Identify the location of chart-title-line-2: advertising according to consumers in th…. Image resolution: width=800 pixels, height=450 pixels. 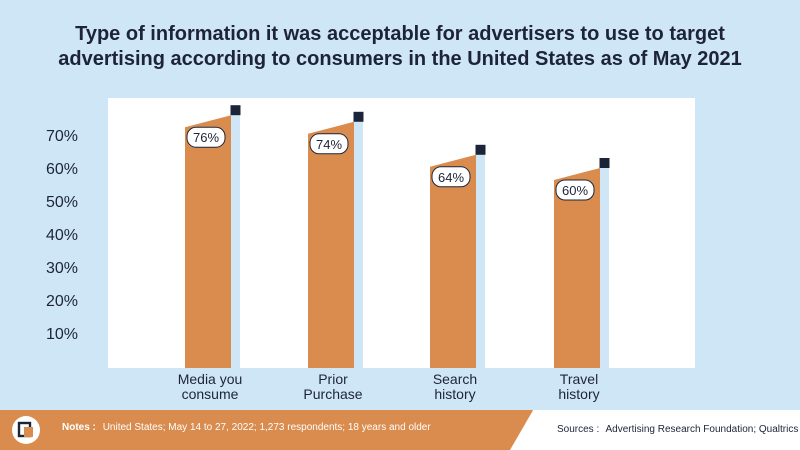
(400, 59).